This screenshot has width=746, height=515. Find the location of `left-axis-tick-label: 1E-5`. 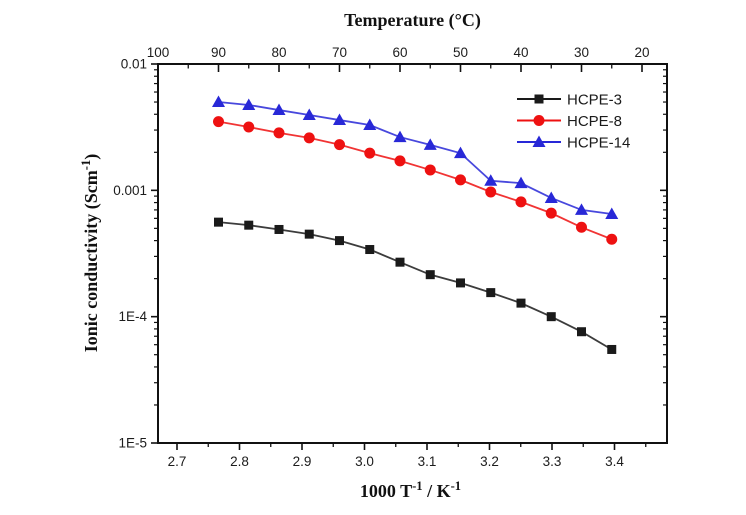

left-axis-tick-label: 1E-5 is located at coordinates (132, 443).